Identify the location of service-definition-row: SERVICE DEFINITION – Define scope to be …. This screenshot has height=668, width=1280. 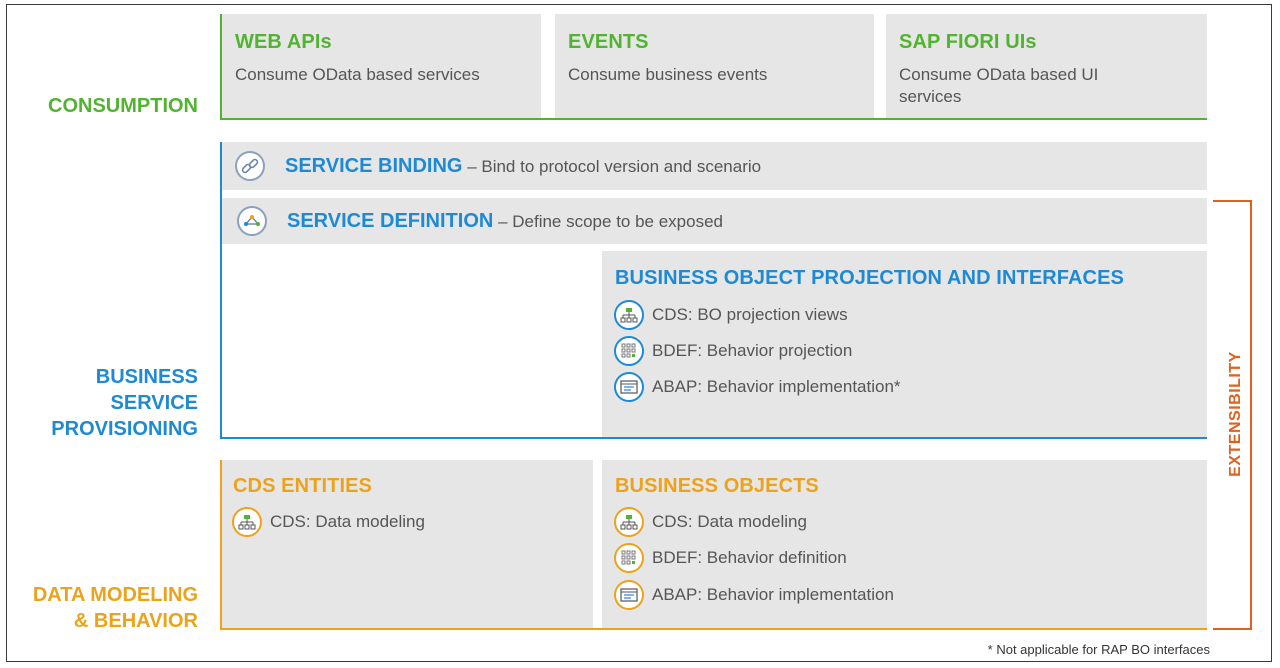
(480, 221).